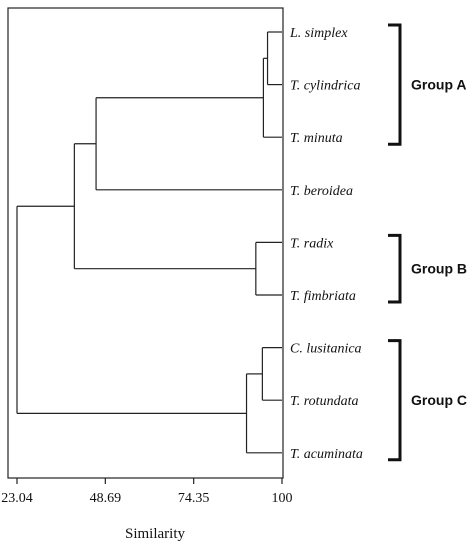  I want to click on leaf-label: T. acuminata, so click(326, 454).